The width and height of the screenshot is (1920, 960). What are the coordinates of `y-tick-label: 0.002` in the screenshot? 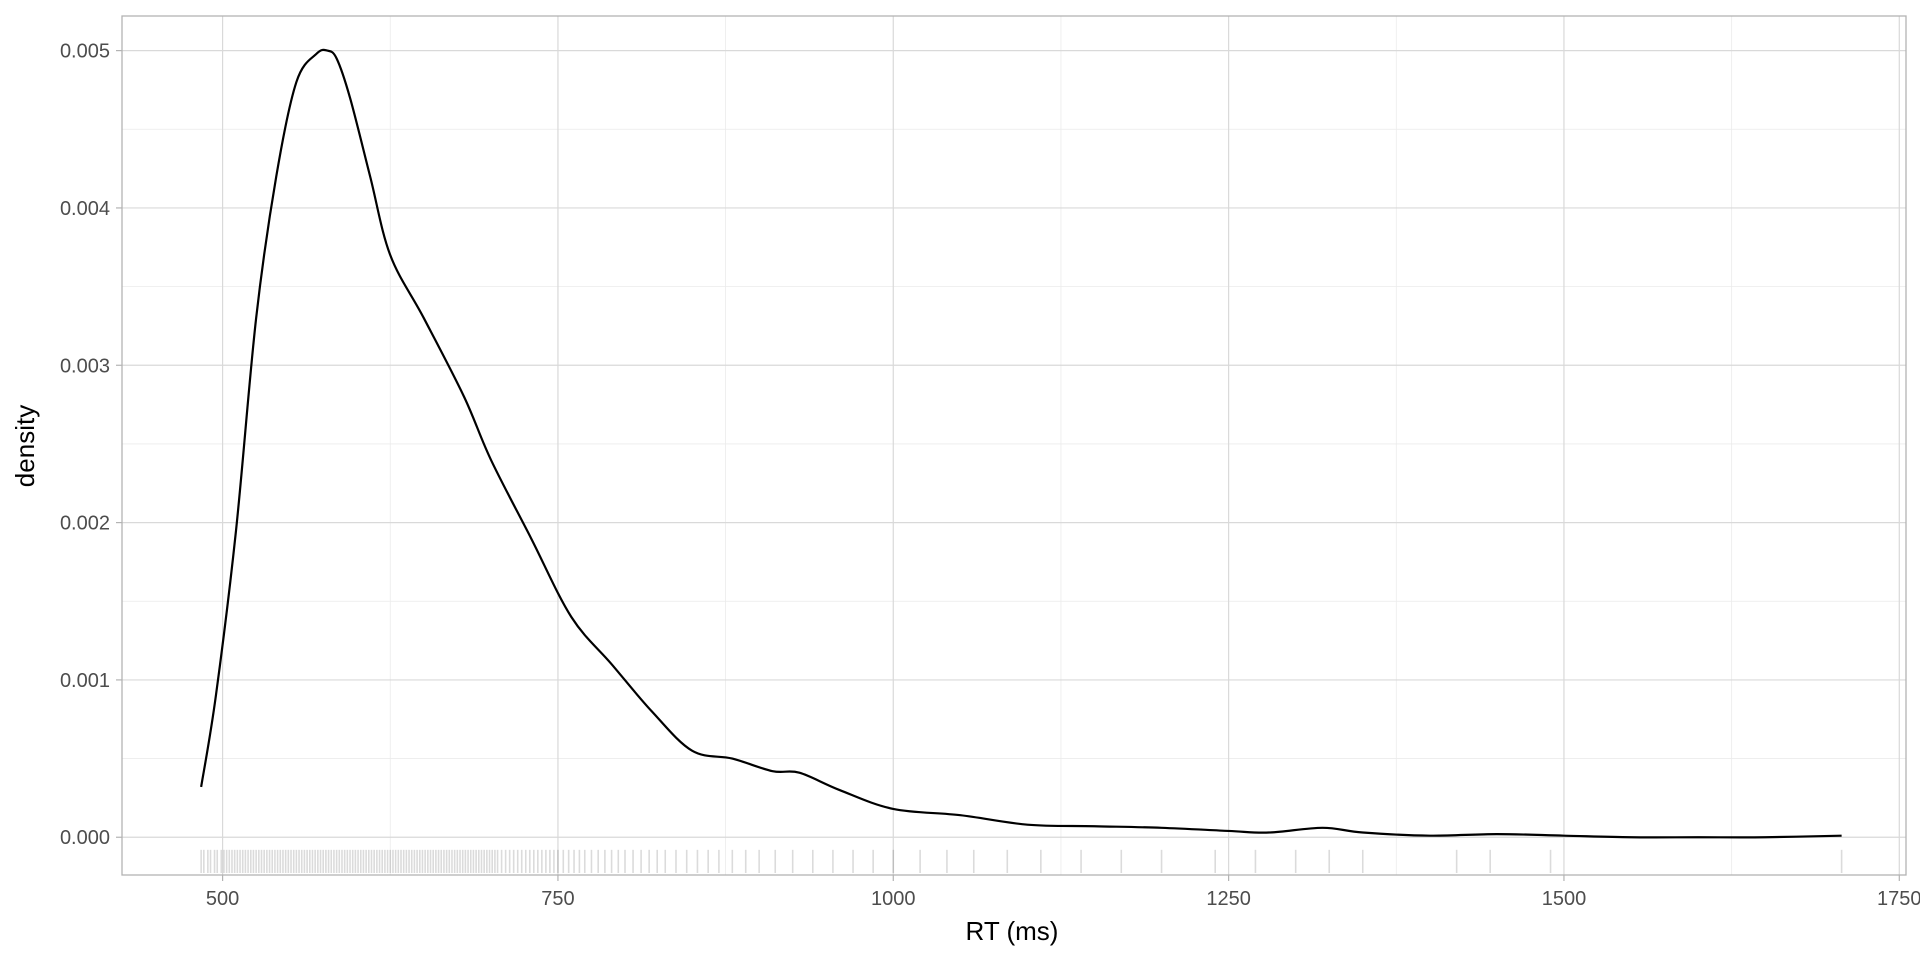 It's located at (85, 524).